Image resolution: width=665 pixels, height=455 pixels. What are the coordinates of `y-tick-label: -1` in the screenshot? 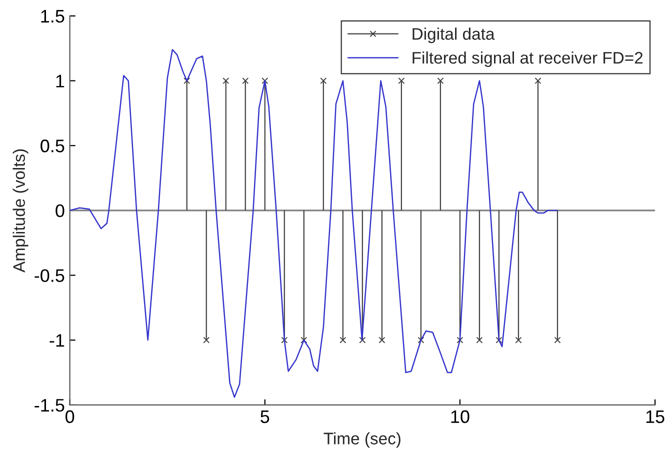 It's located at (57, 340).